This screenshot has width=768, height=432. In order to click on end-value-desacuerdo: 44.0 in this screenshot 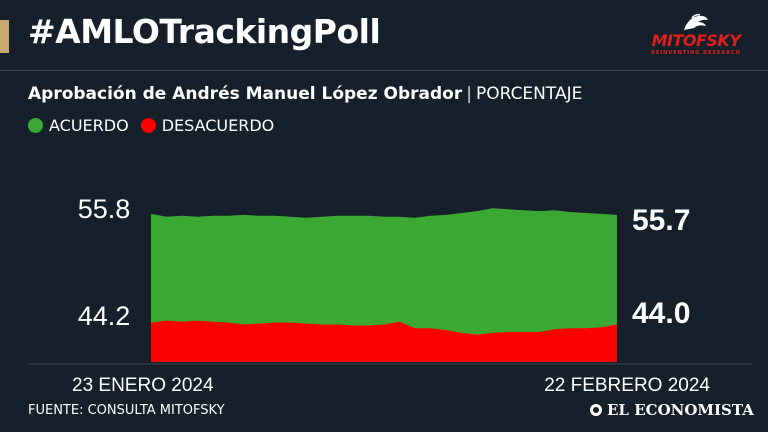, I will do `click(661, 313)`.